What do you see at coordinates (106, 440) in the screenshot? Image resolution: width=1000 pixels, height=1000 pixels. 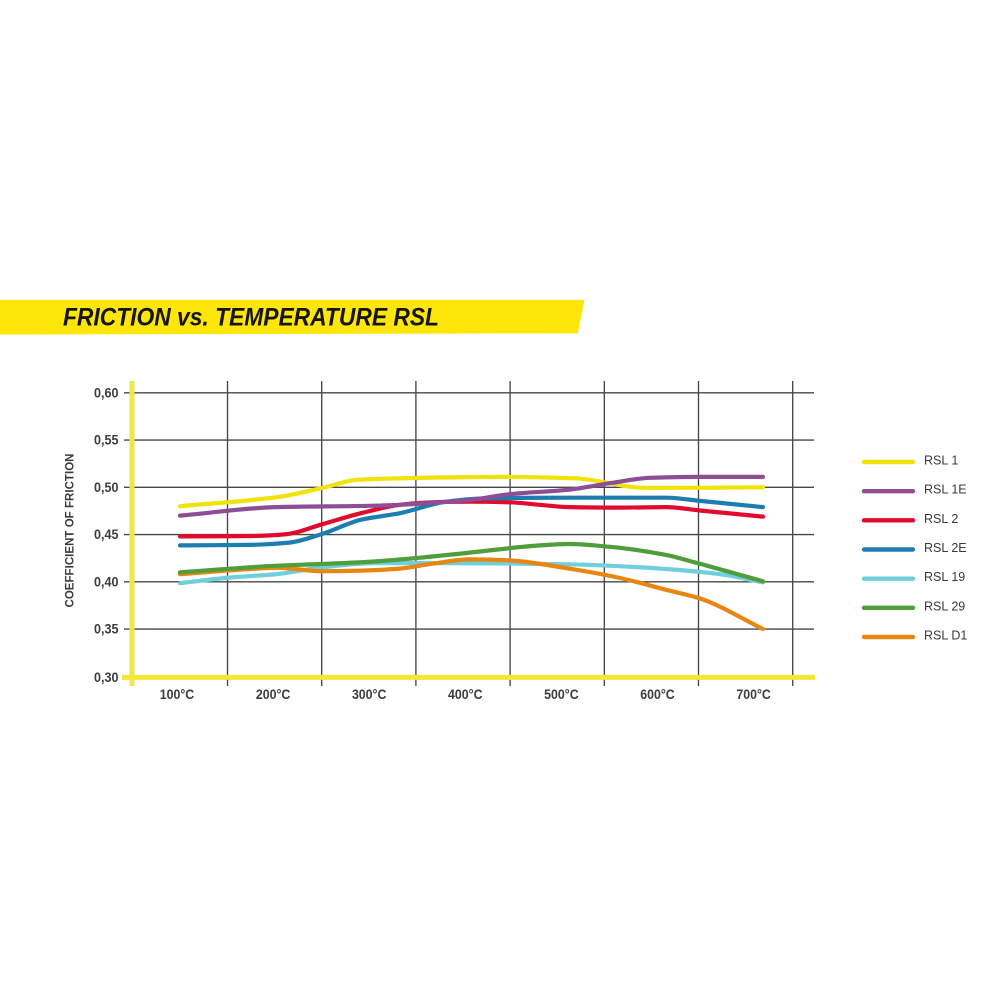 I see `svg-text: 0,55` at bounding box center [106, 440].